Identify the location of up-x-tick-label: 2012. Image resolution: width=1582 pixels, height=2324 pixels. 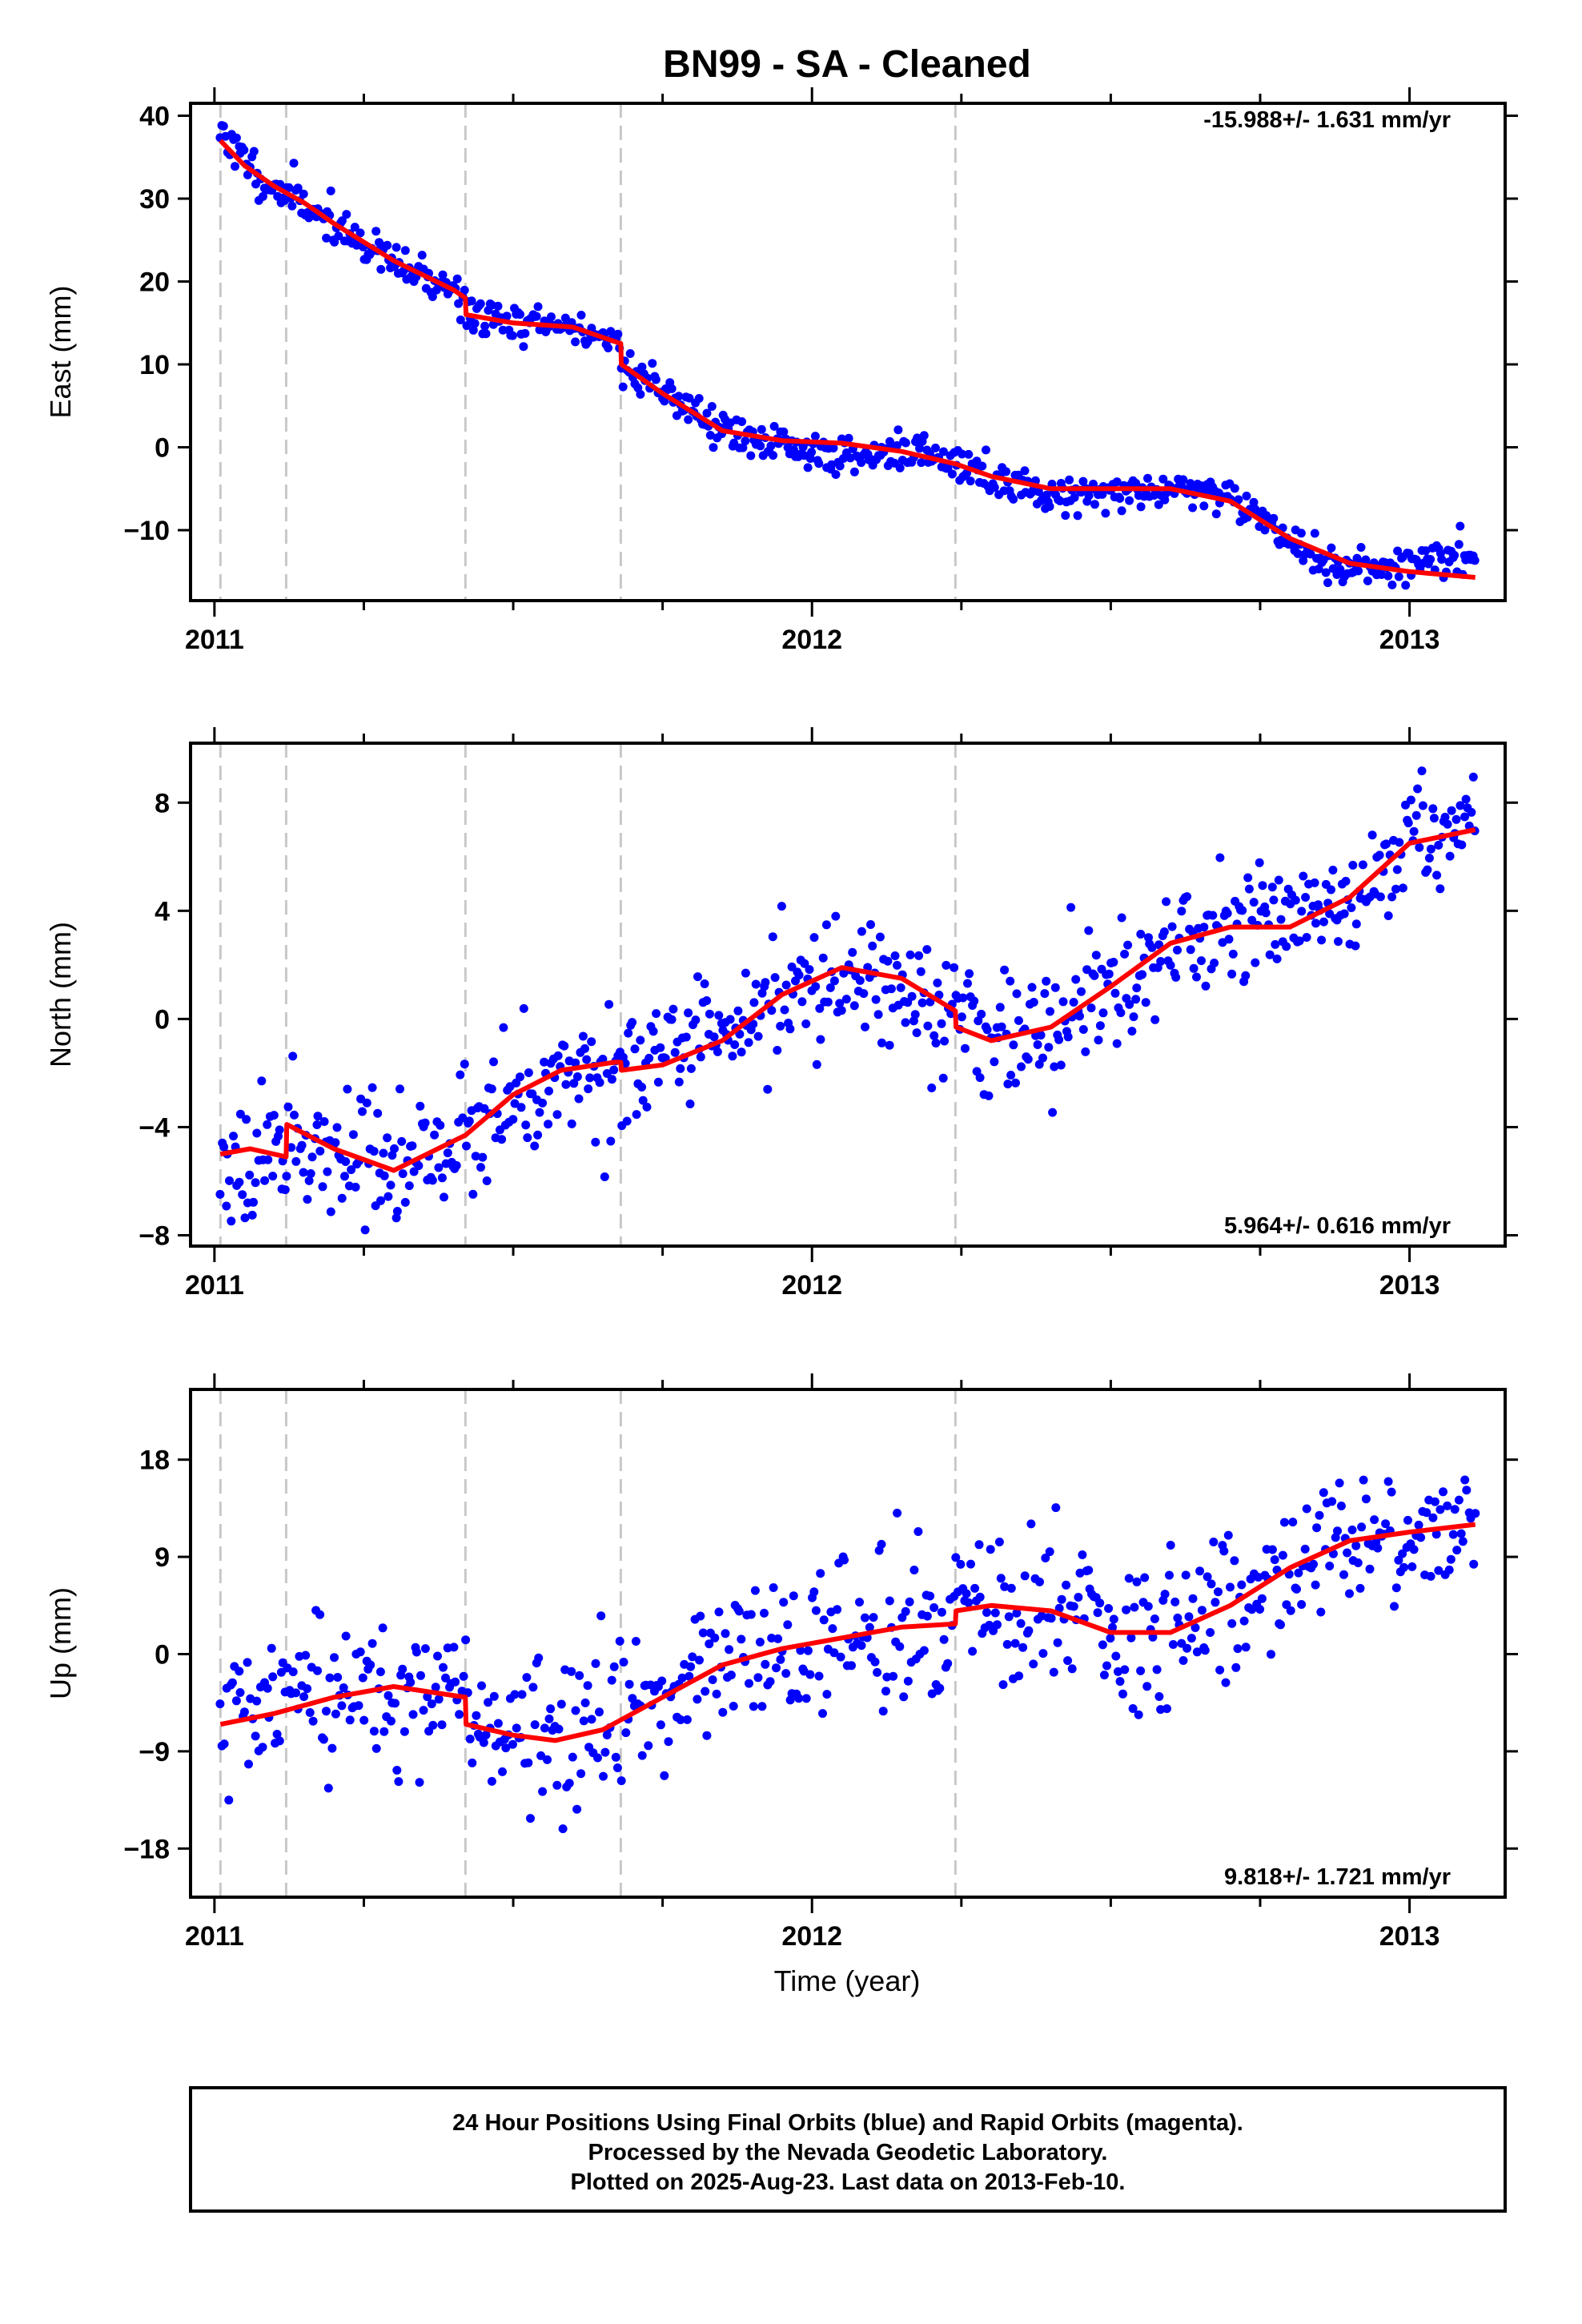
(811, 1936).